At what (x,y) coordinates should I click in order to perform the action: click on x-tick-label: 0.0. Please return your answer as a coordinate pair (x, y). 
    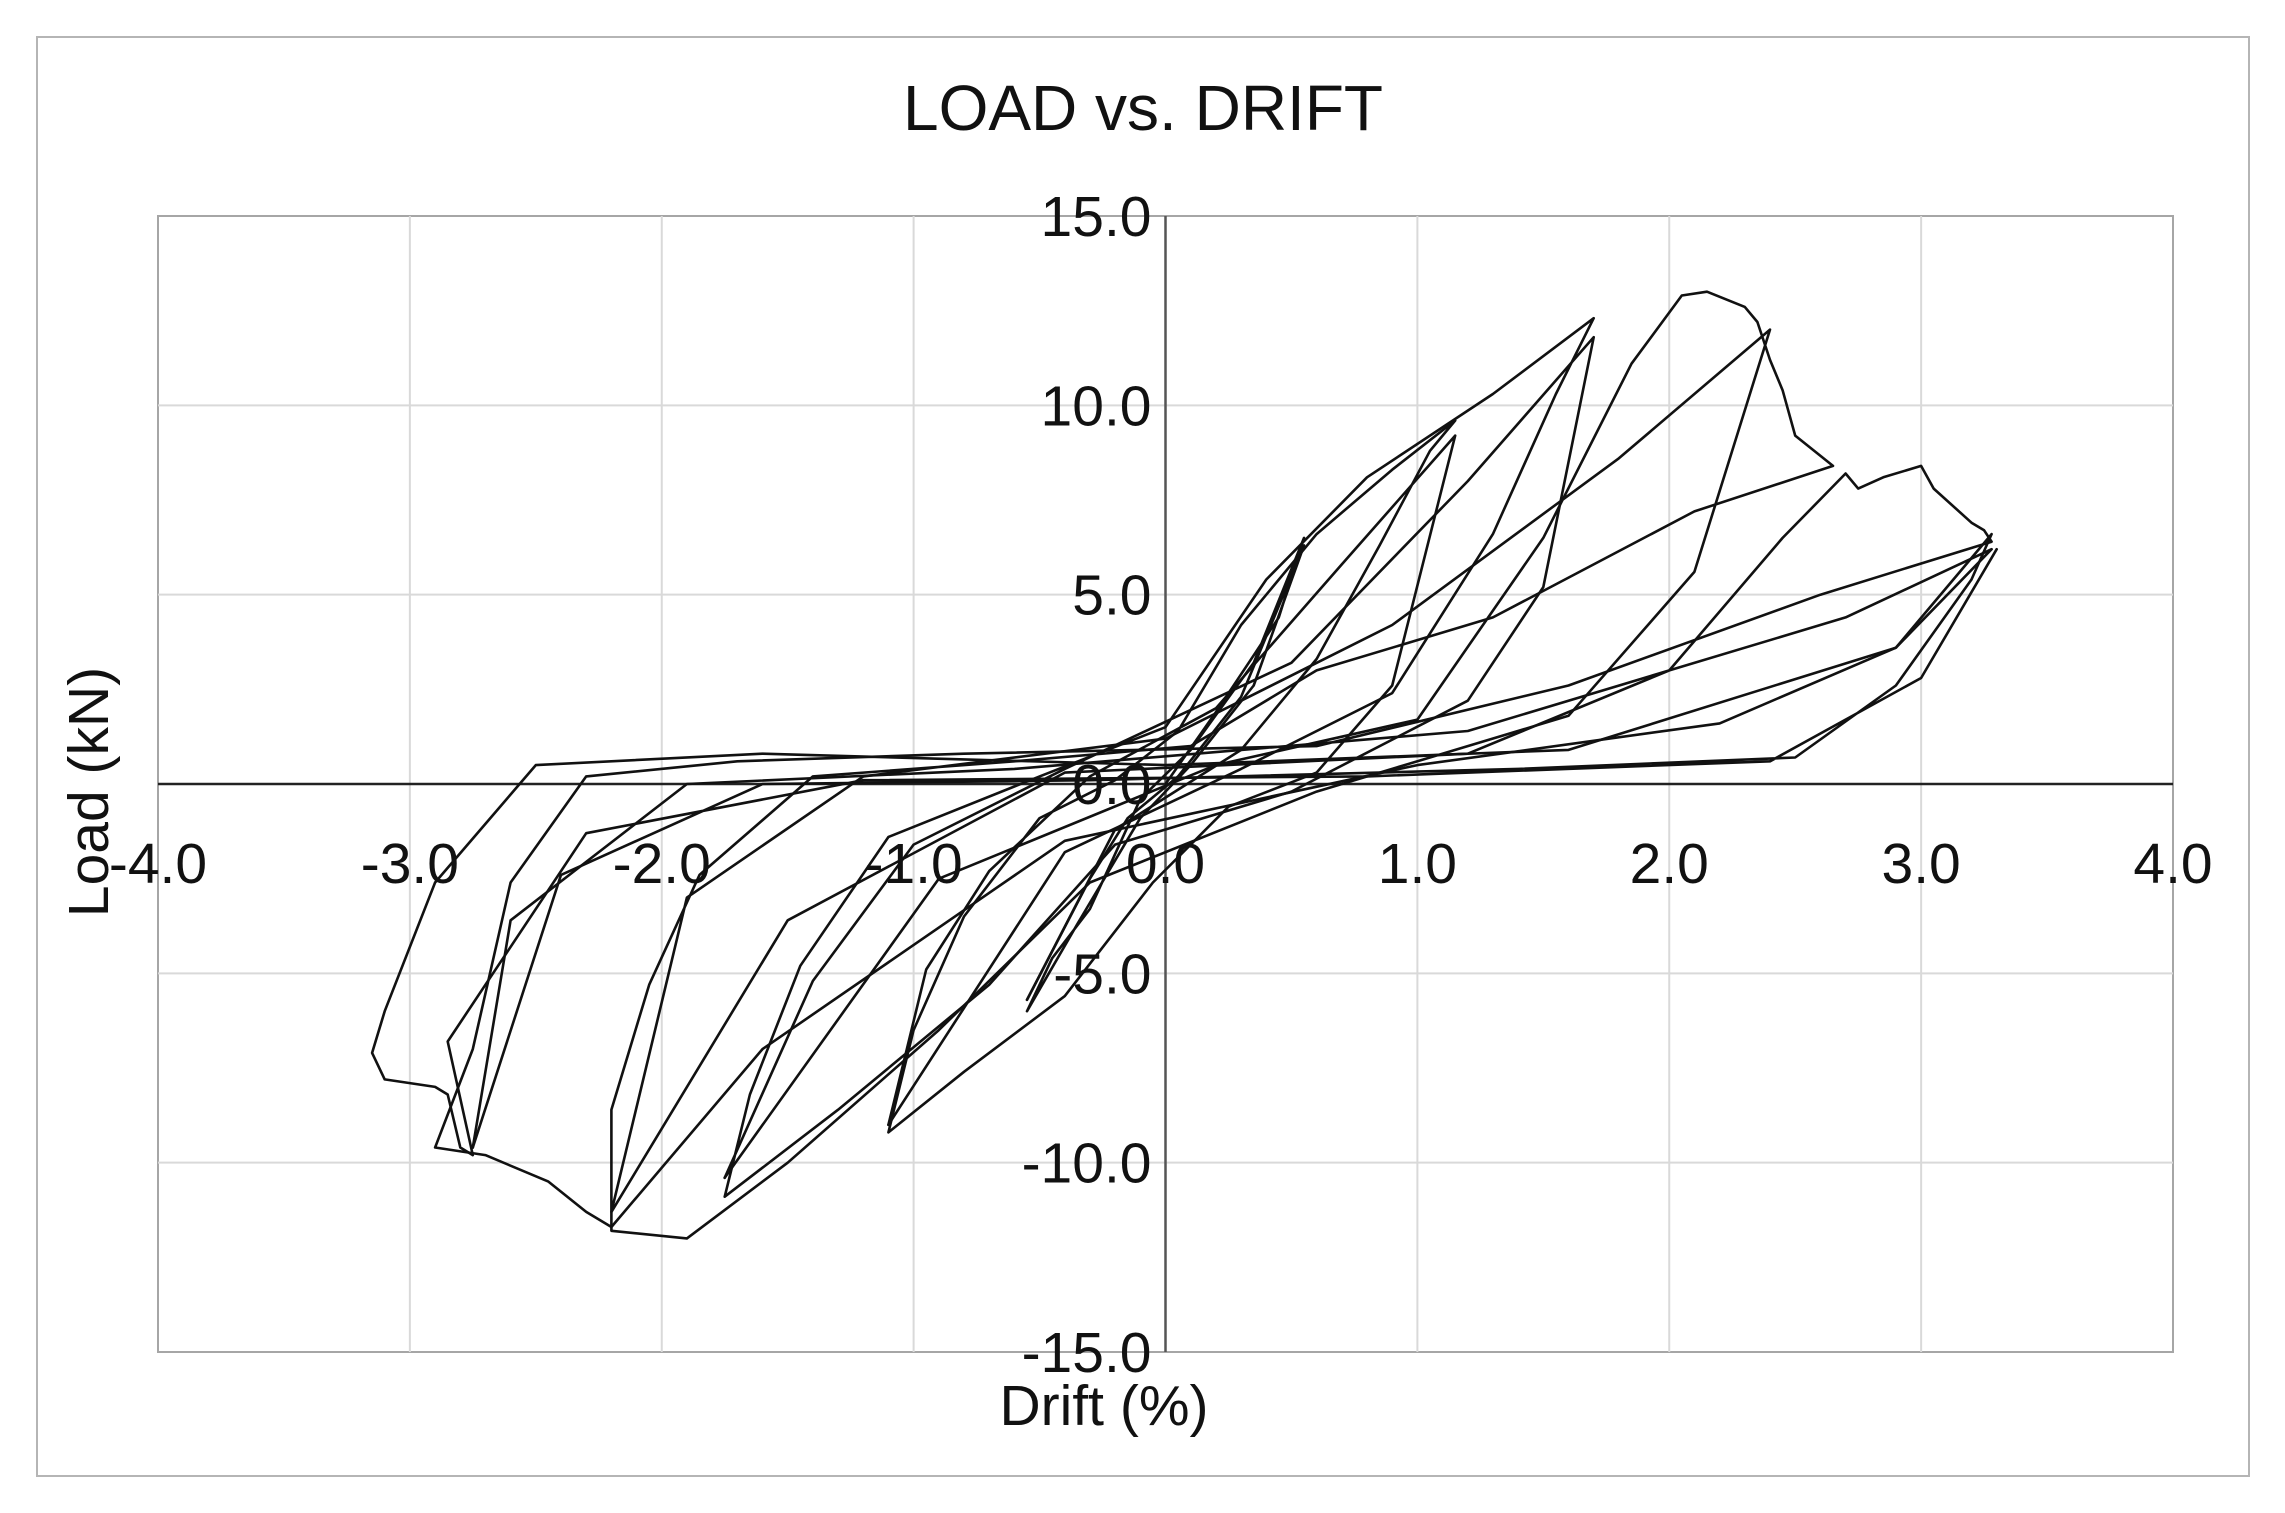
    Looking at the image, I should click on (1165, 864).